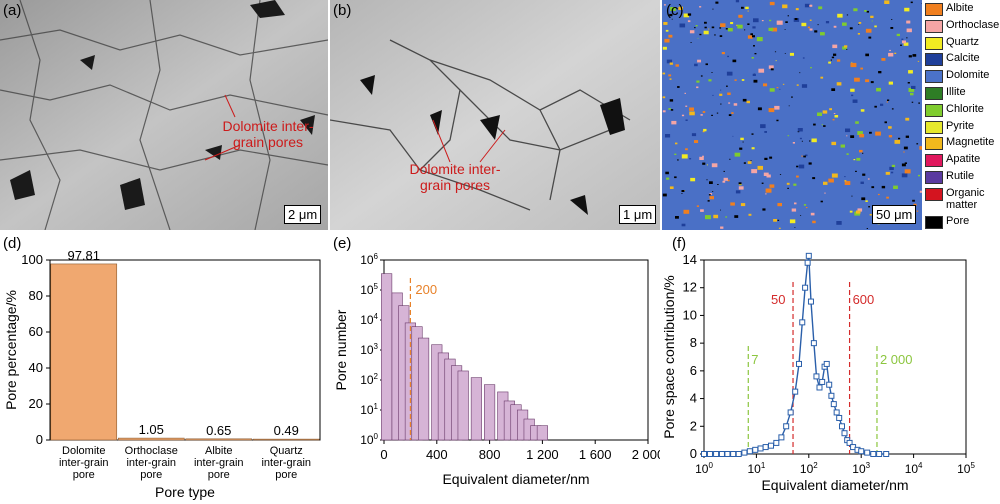 This screenshot has height=504, width=1000. Describe the element at coordinates (84, 352) in the screenshot. I see `bar` at that location.